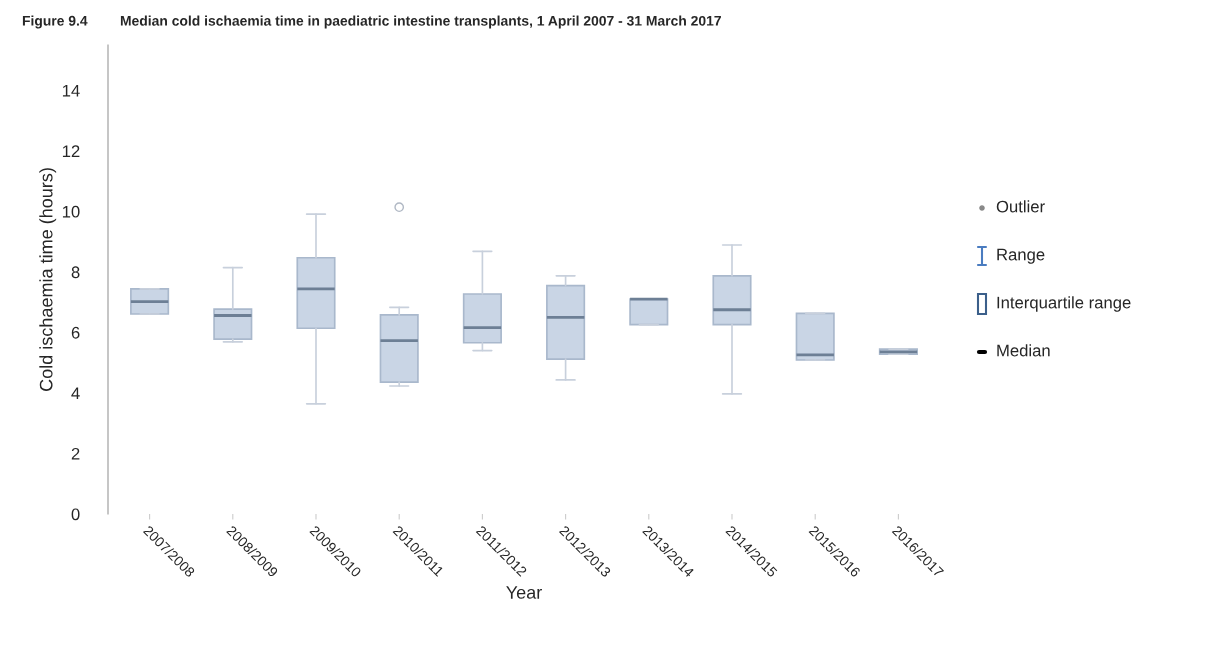 The width and height of the screenshot is (1208, 647). What do you see at coordinates (75, 453) in the screenshot?
I see `y-tick-label: 2` at bounding box center [75, 453].